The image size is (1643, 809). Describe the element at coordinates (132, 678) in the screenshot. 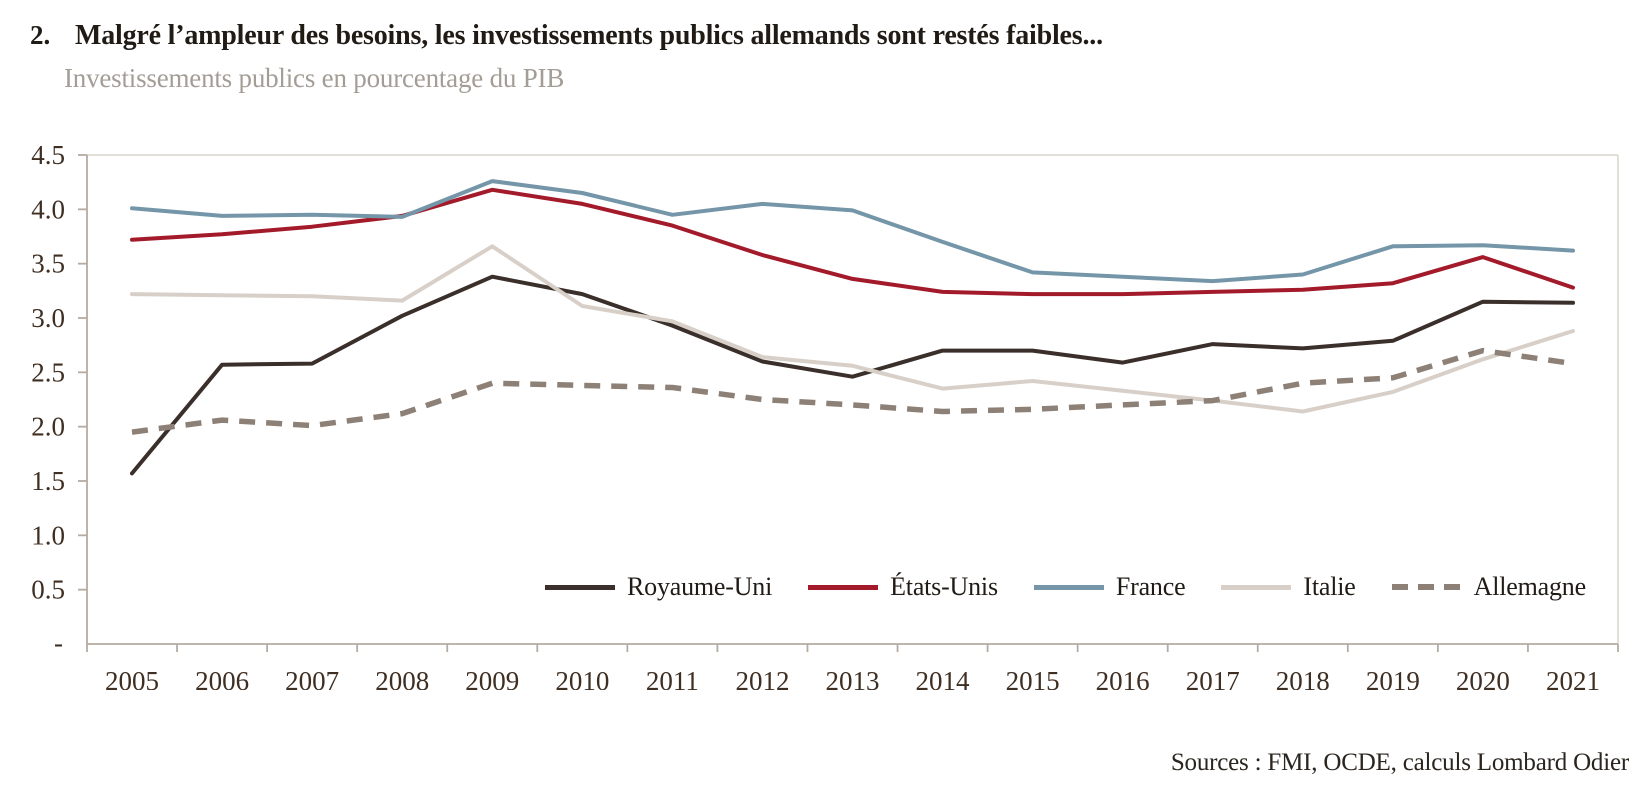

I see `x-tick-label: 2005` at that location.